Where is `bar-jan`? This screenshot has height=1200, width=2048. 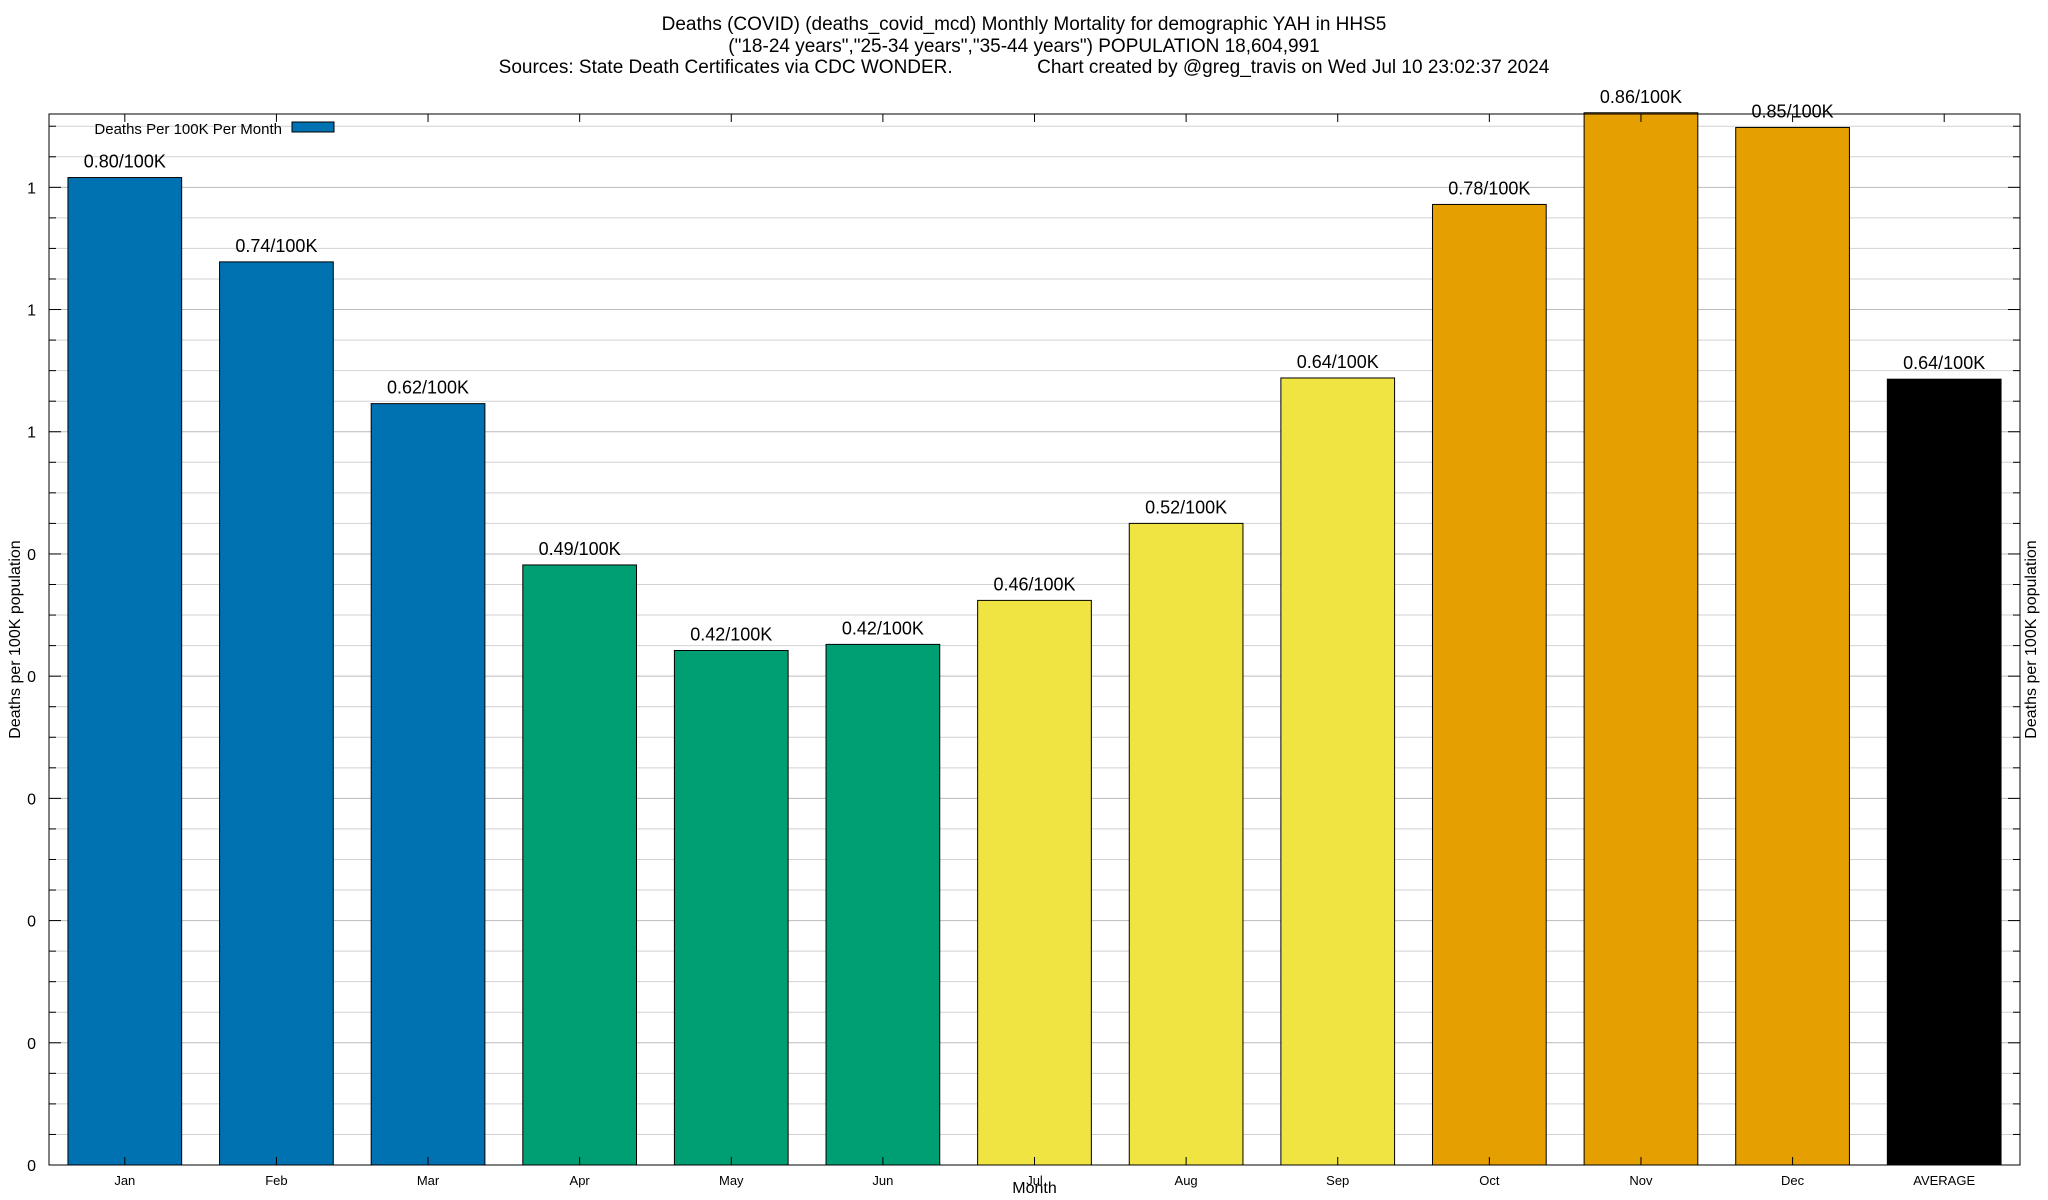
bar-jan is located at coordinates (125, 671).